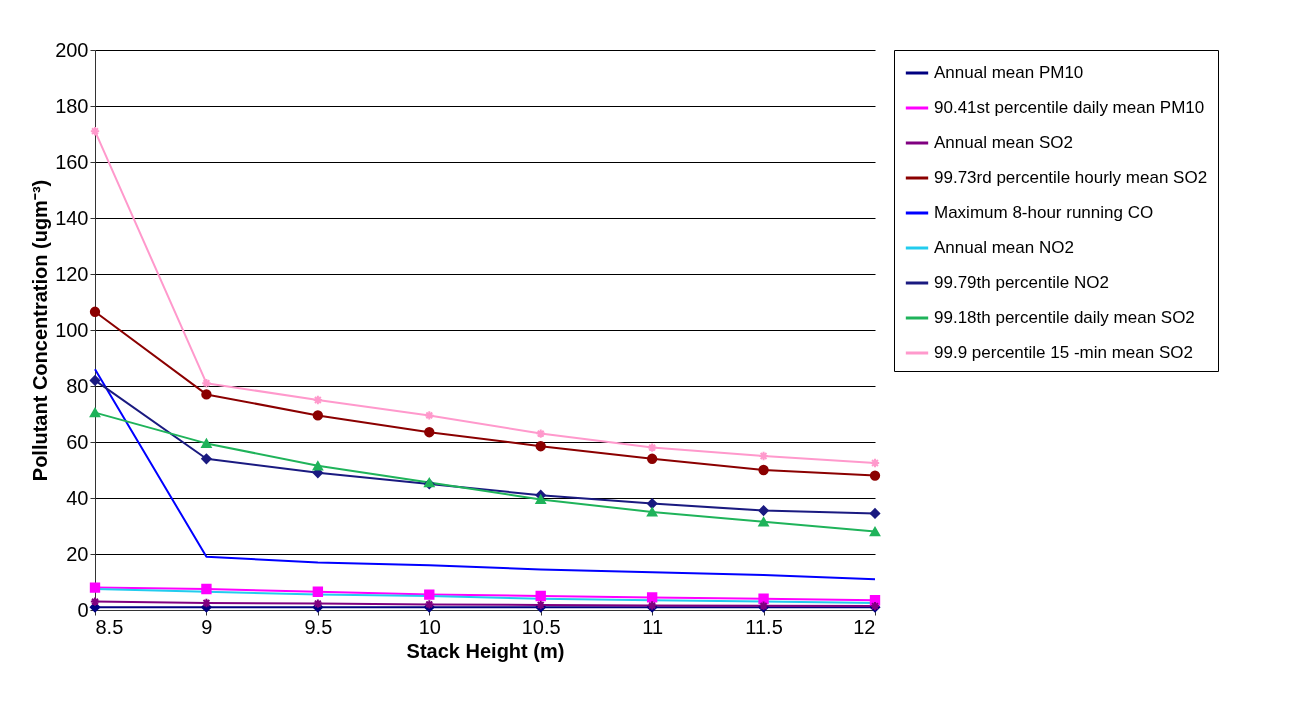 The width and height of the screenshot is (1311, 712). I want to click on x-tick-label: 12, so click(864, 626).